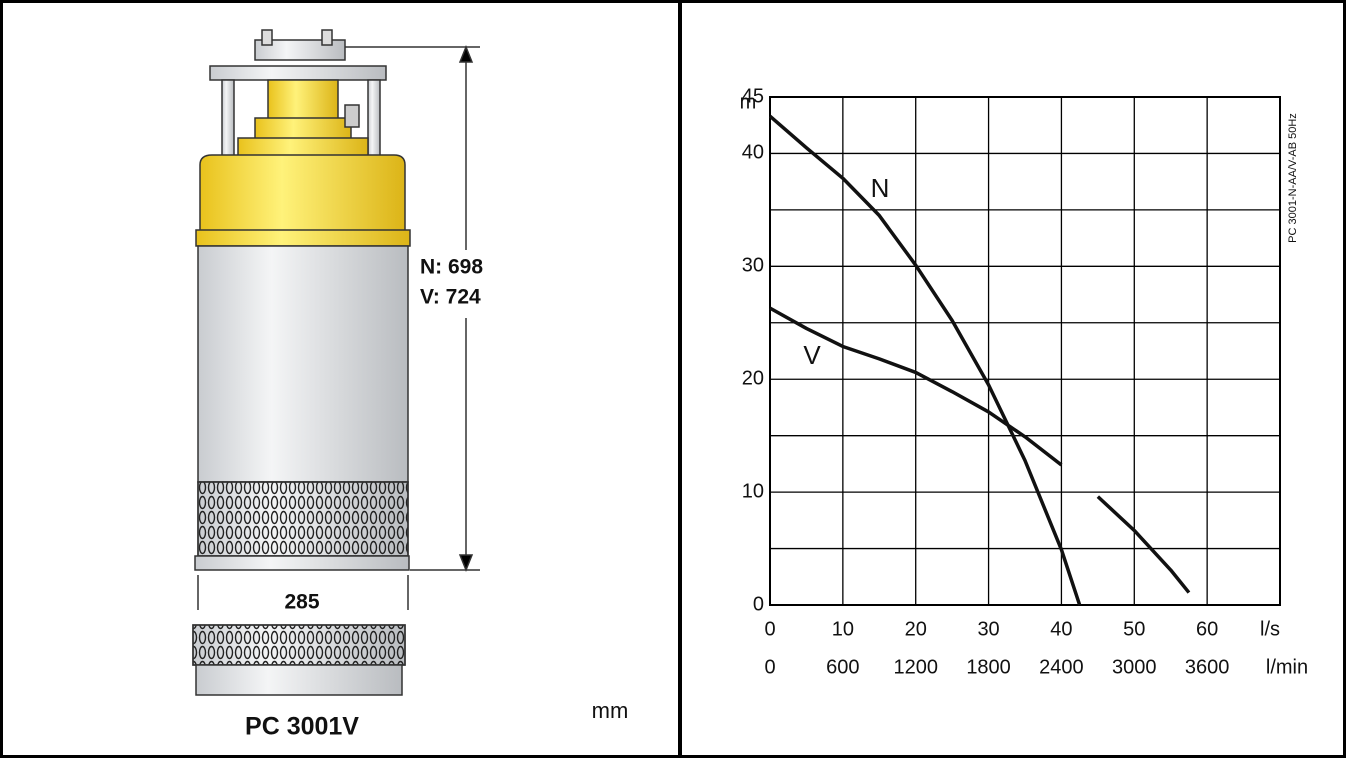  What do you see at coordinates (915, 667) in the screenshot?
I see `x2-tick-label: 1200` at bounding box center [915, 667].